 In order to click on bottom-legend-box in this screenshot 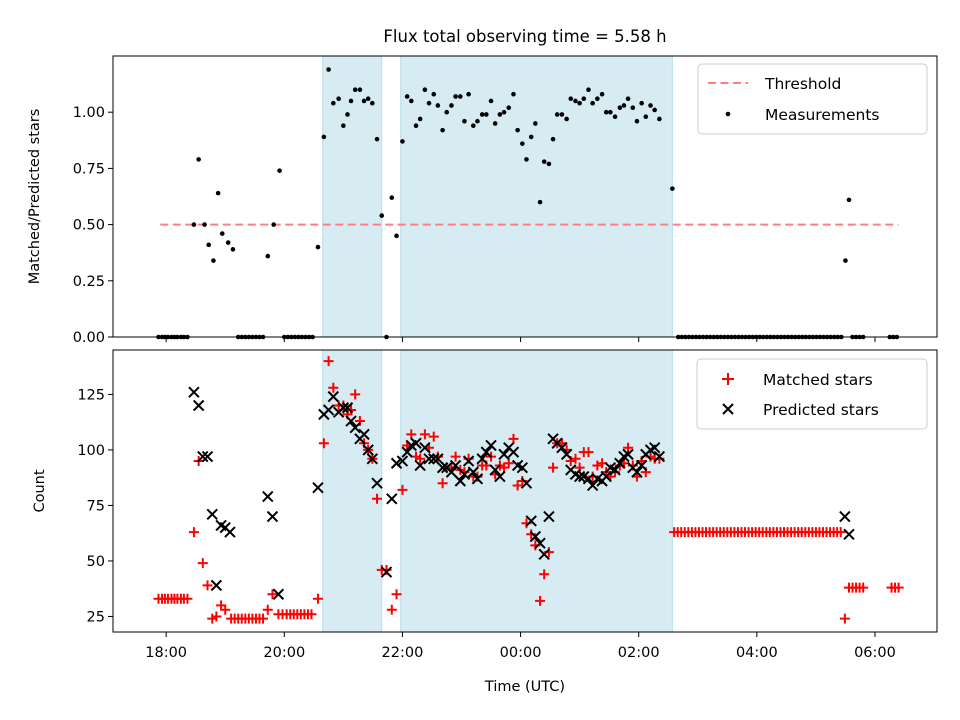, I will do `click(812, 394)`.